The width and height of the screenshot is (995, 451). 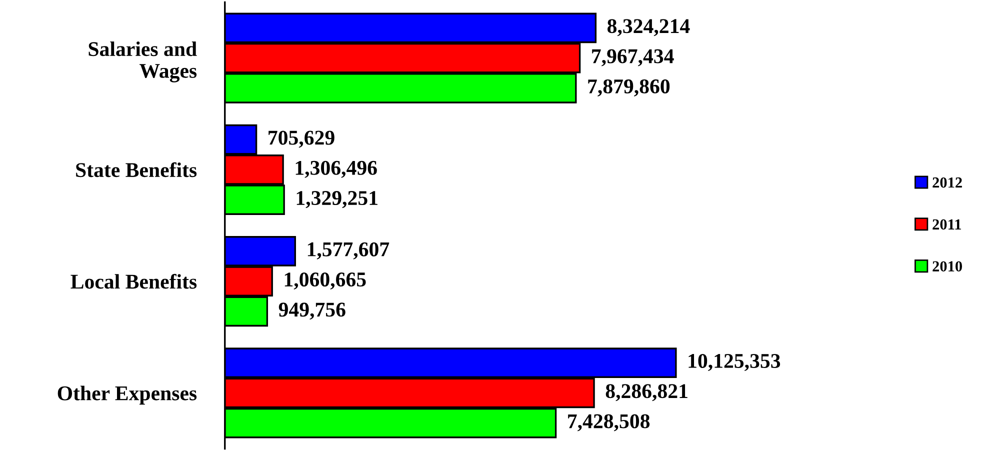 I want to click on data-label: 7,428,508, so click(x=609, y=423).